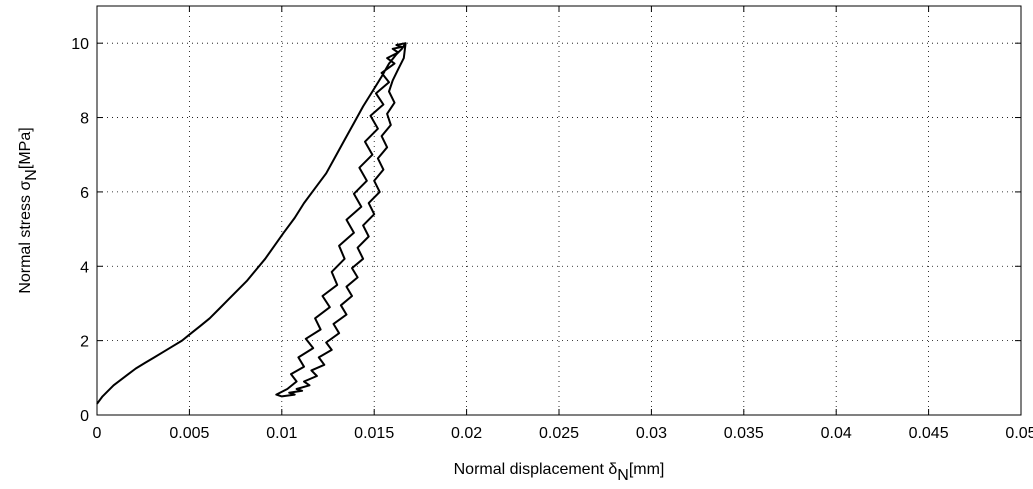 This screenshot has width=1033, height=489. I want to click on x-tick-label: 0.035, so click(744, 433).